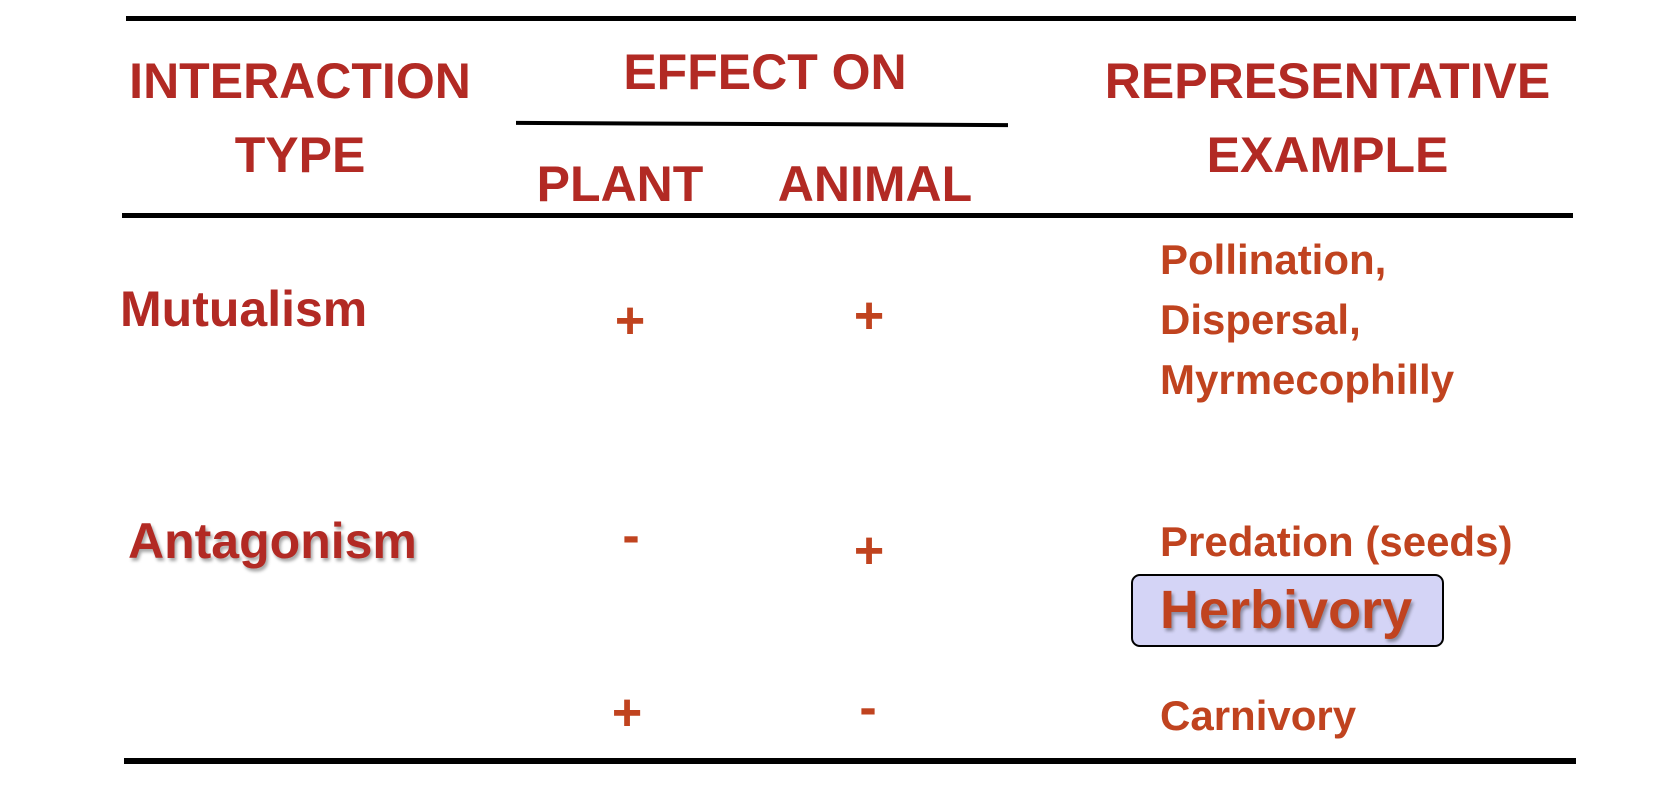  Describe the element at coordinates (851, 18) in the screenshot. I see `top-rule` at that location.